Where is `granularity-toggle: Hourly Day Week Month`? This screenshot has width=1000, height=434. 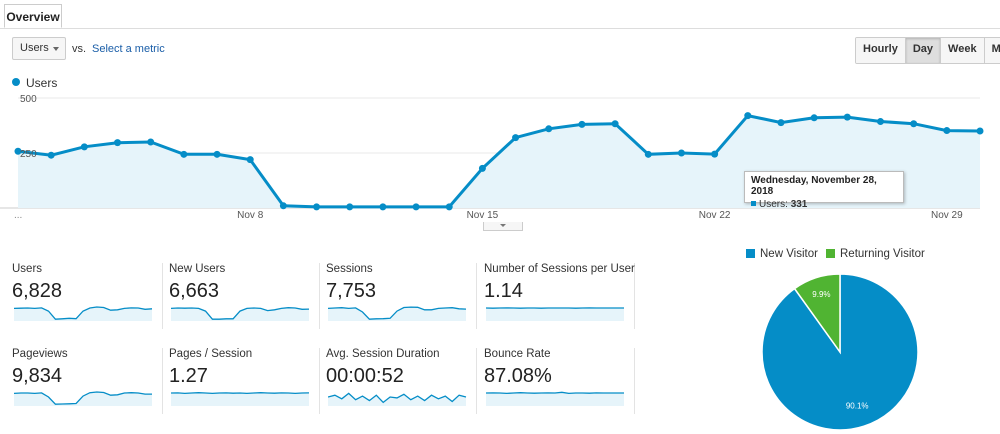
granularity-toggle: Hourly Day Week Month is located at coordinates (927, 50).